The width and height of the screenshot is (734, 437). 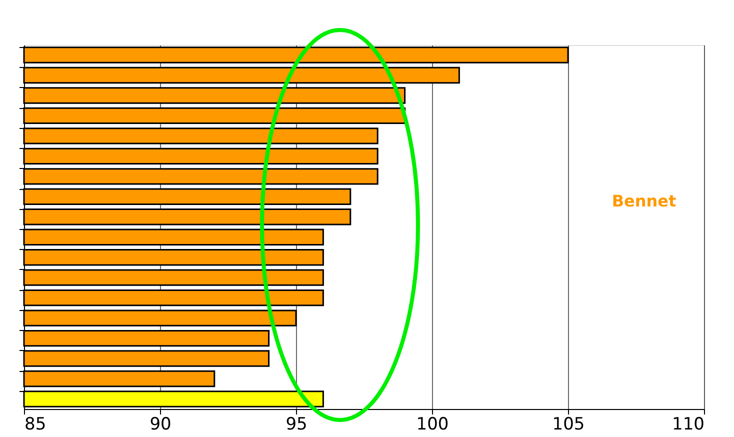 I want to click on x-tick-label: 85, so click(x=35, y=424).